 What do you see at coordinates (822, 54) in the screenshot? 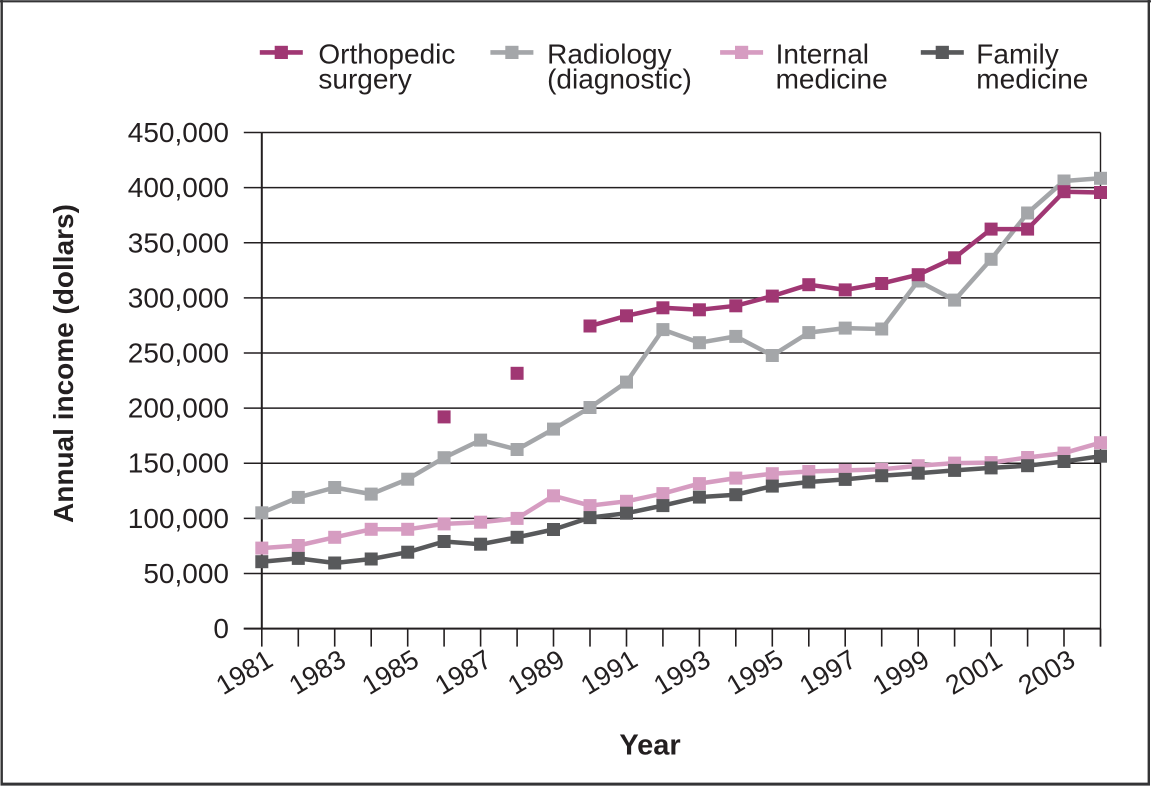
I see `svg-text: Internal` at bounding box center [822, 54].